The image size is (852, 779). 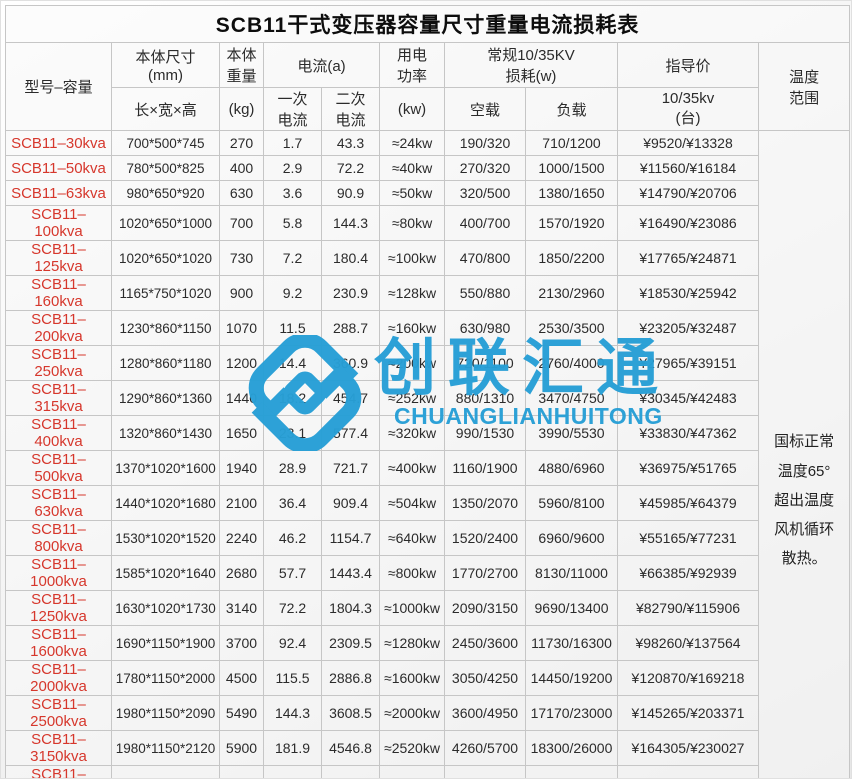 What do you see at coordinates (292, 363) in the screenshot?
I see `primary-current-cell: 14.4` at bounding box center [292, 363].